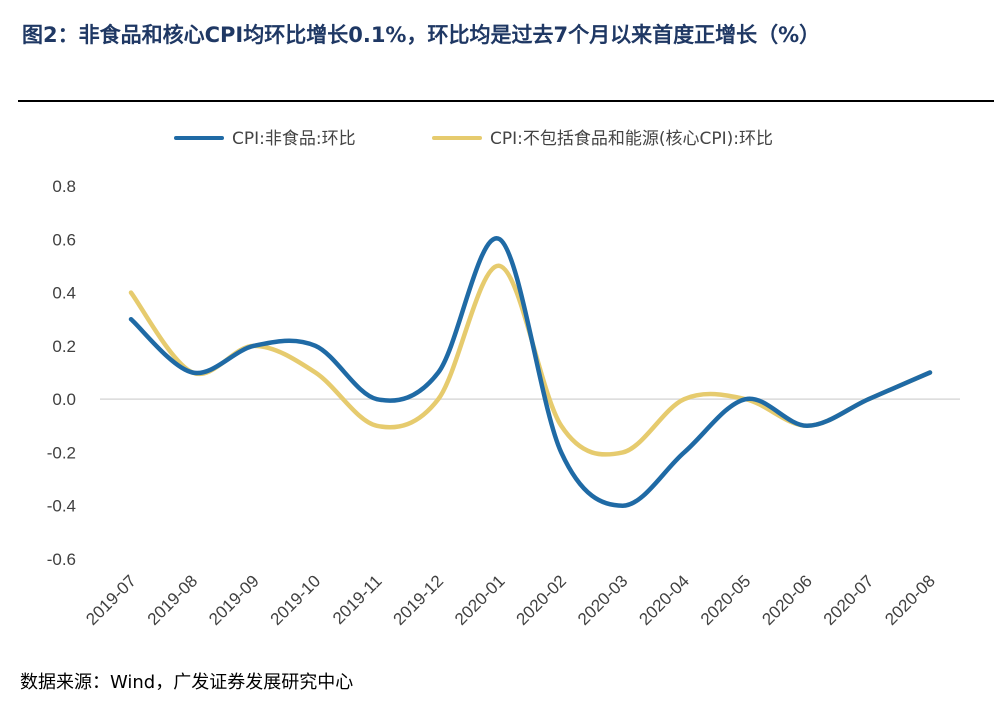  I want to click on legend-label-series-2: CPI:不包括食品和能源(核心CPI):环比, so click(631, 139).